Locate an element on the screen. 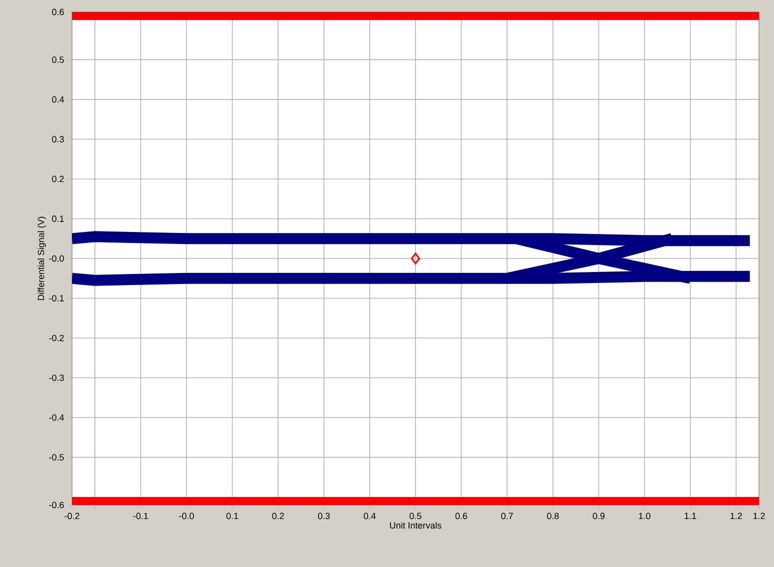 This screenshot has height=567, width=774. y-axis-title: Differential Signal (V) is located at coordinates (42, 258).